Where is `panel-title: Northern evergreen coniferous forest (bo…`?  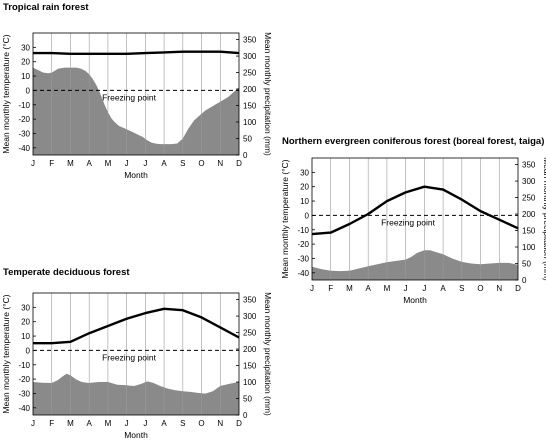 panel-title: Northern evergreen coniferous forest (bo… is located at coordinates (413, 141).